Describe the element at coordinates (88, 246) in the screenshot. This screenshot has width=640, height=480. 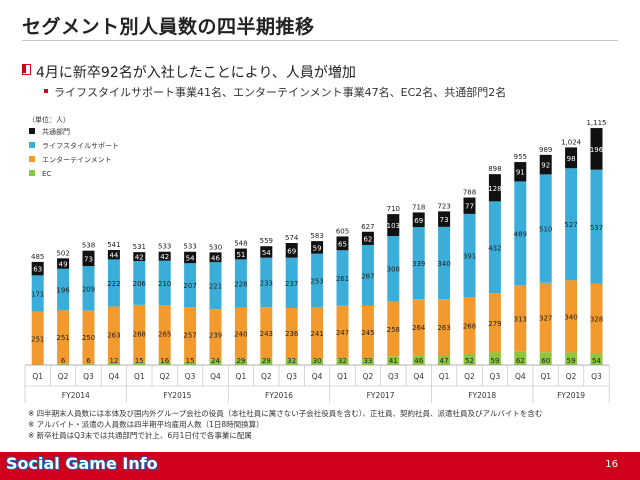
I see `total-label: 538` at that location.